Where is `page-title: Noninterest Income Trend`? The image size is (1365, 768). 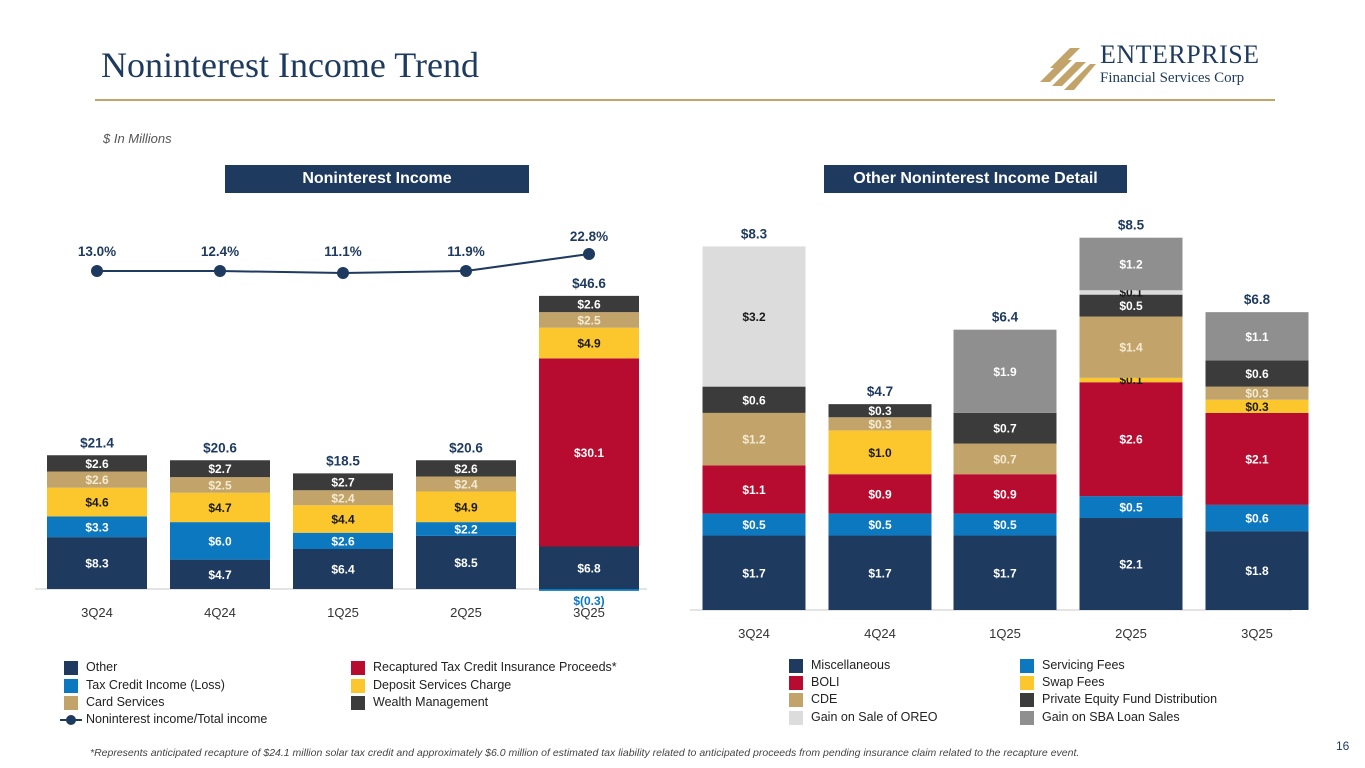
page-title: Noninterest Income Trend is located at coordinates (290, 65).